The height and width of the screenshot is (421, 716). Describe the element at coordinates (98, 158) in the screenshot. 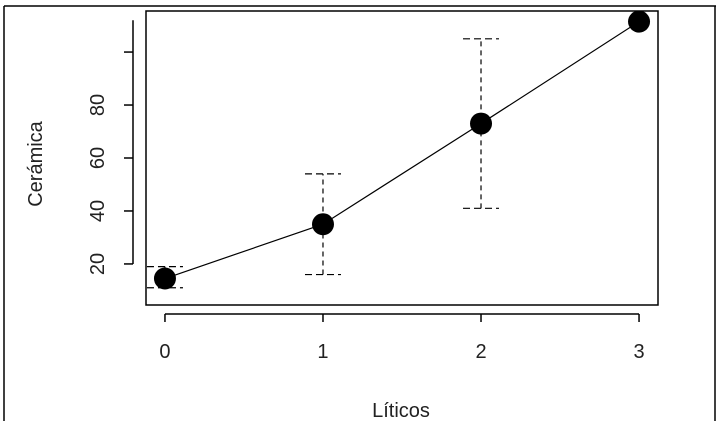

I see `y-tick-label: 60` at that location.